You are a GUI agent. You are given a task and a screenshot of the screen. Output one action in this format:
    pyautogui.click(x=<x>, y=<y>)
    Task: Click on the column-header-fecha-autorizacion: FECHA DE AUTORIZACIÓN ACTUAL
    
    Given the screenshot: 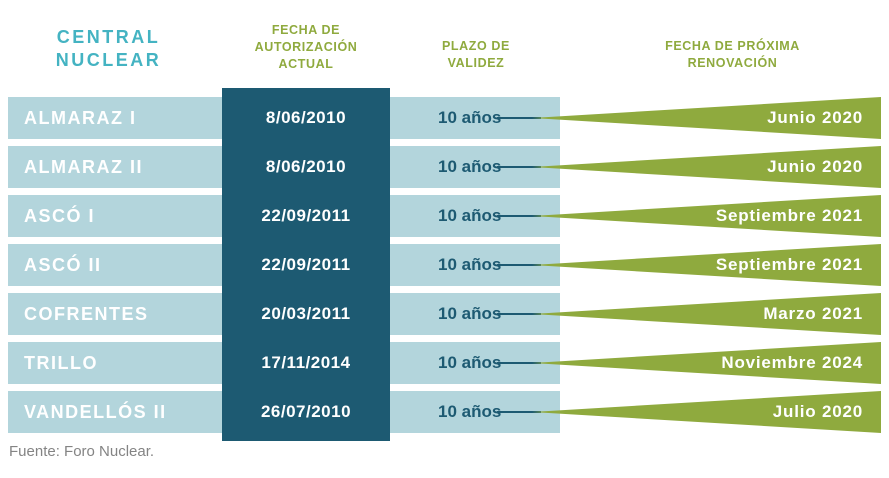 What is the action you would take?
    pyautogui.click(x=306, y=47)
    